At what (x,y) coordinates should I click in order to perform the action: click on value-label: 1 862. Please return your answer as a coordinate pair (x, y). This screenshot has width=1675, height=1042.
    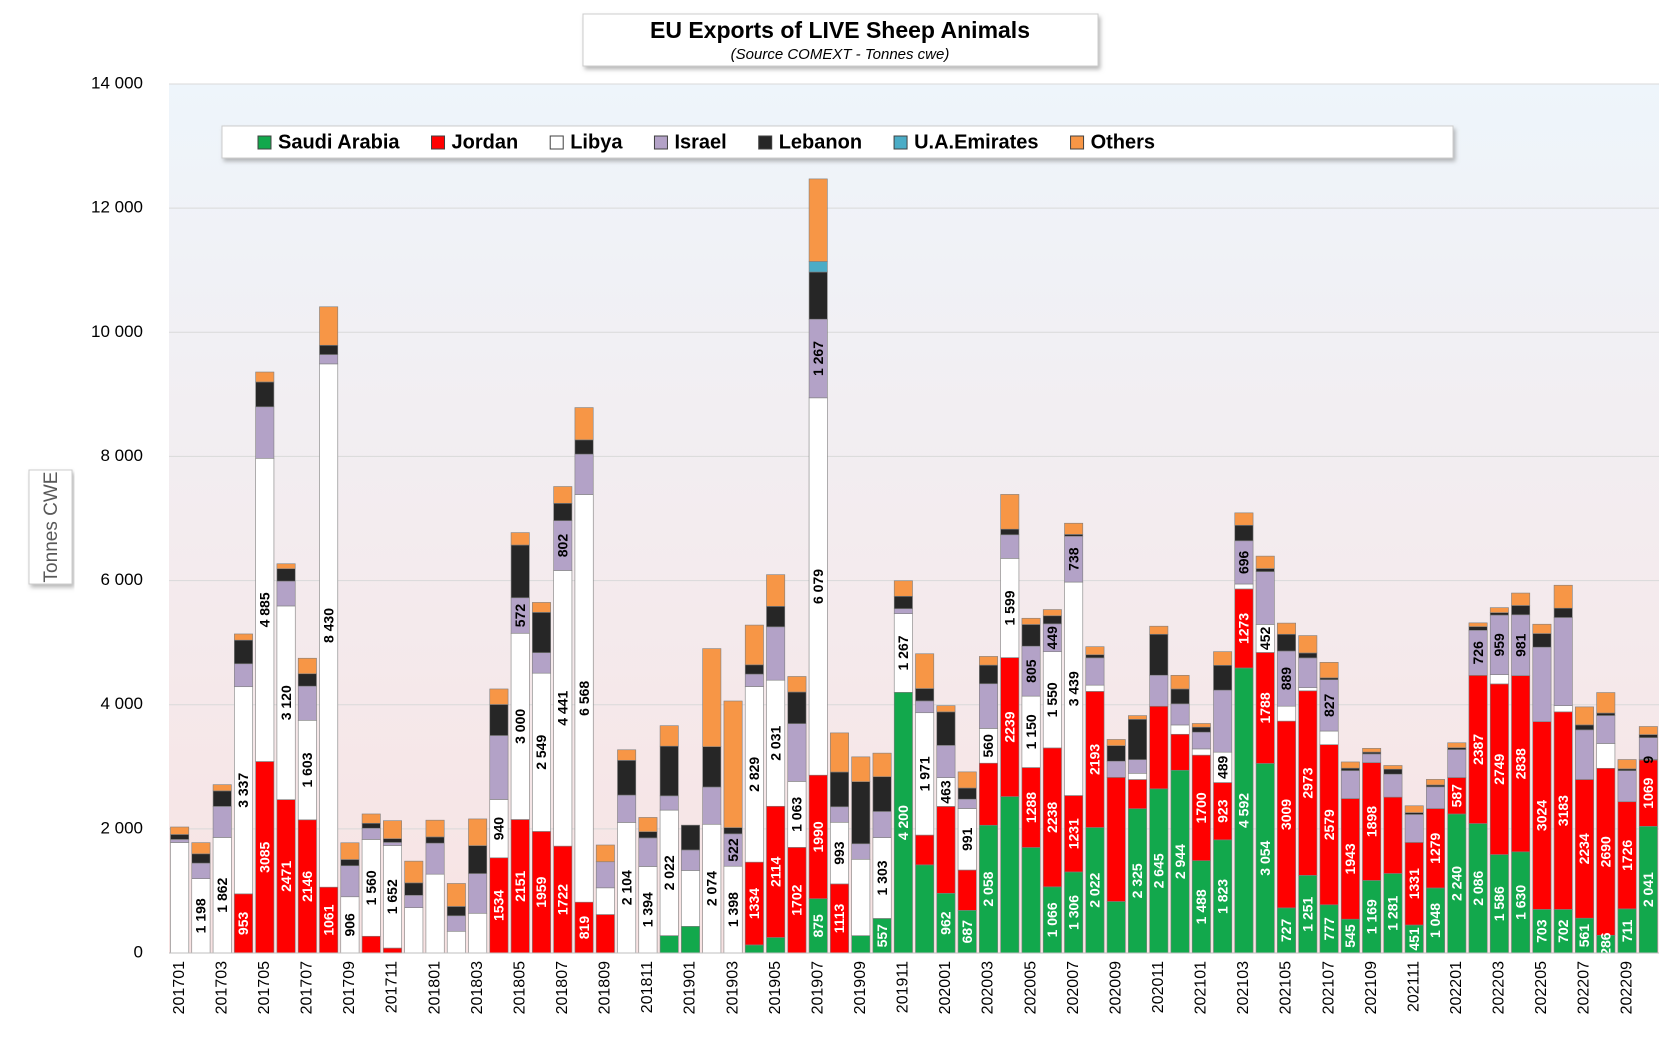
    Looking at the image, I should click on (222, 894).